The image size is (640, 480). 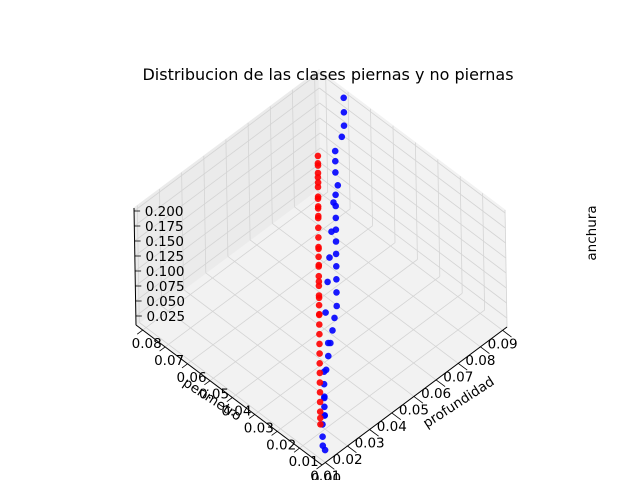 I want to click on y-tick-label: 0.07, so click(x=169, y=361).